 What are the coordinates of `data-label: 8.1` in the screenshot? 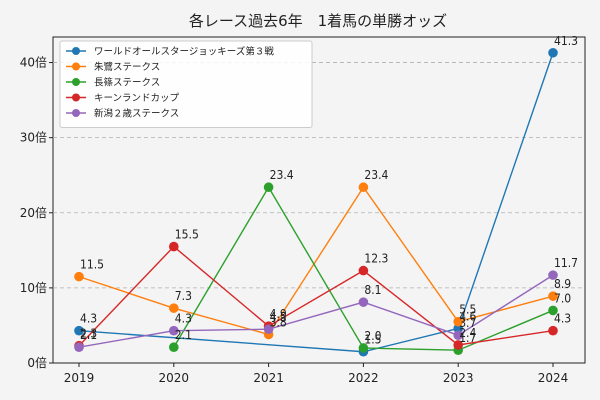 It's located at (372, 290).